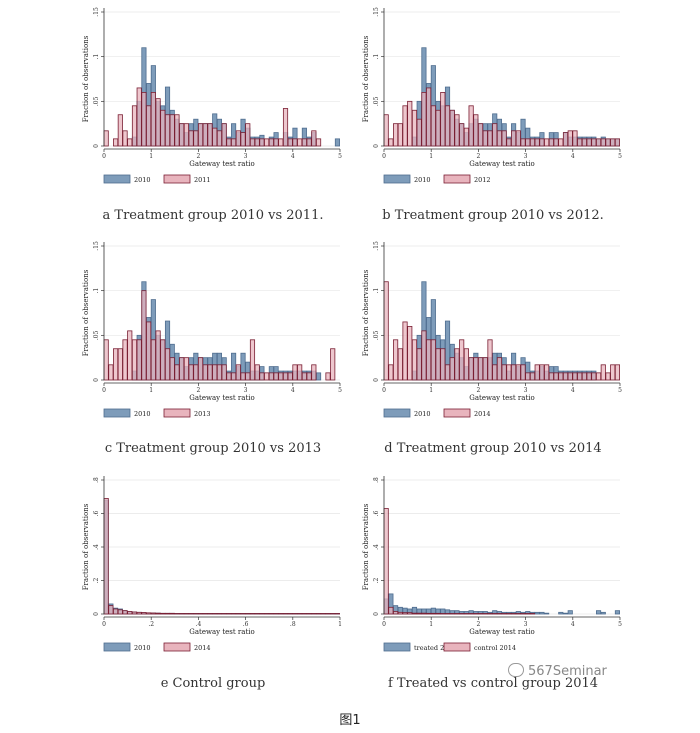 The width and height of the screenshot is (700, 733). What do you see at coordinates (96, 335) in the screenshot?
I see `y-tick-label: .05` at bounding box center [96, 335].